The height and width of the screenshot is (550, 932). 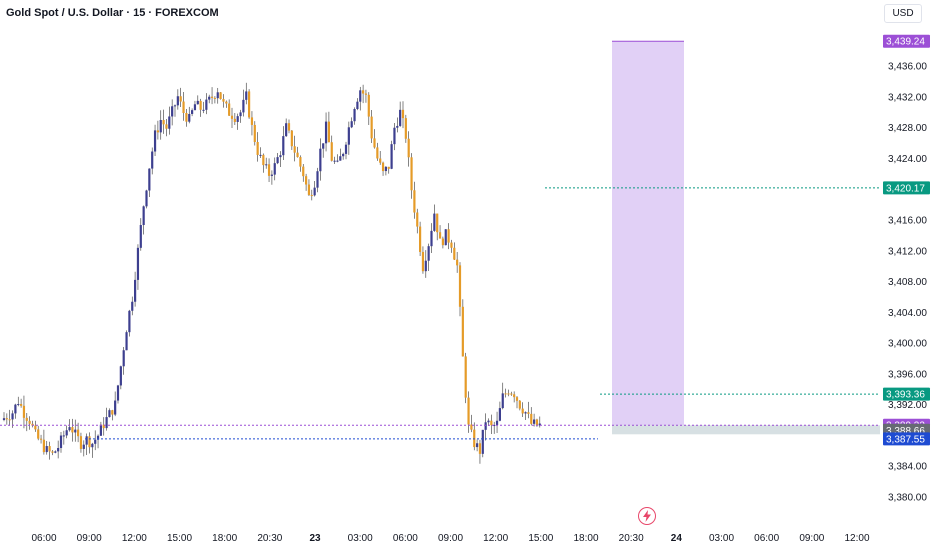 What do you see at coordinates (631, 538) in the screenshot?
I see `x-tick-label: 20:30` at bounding box center [631, 538].